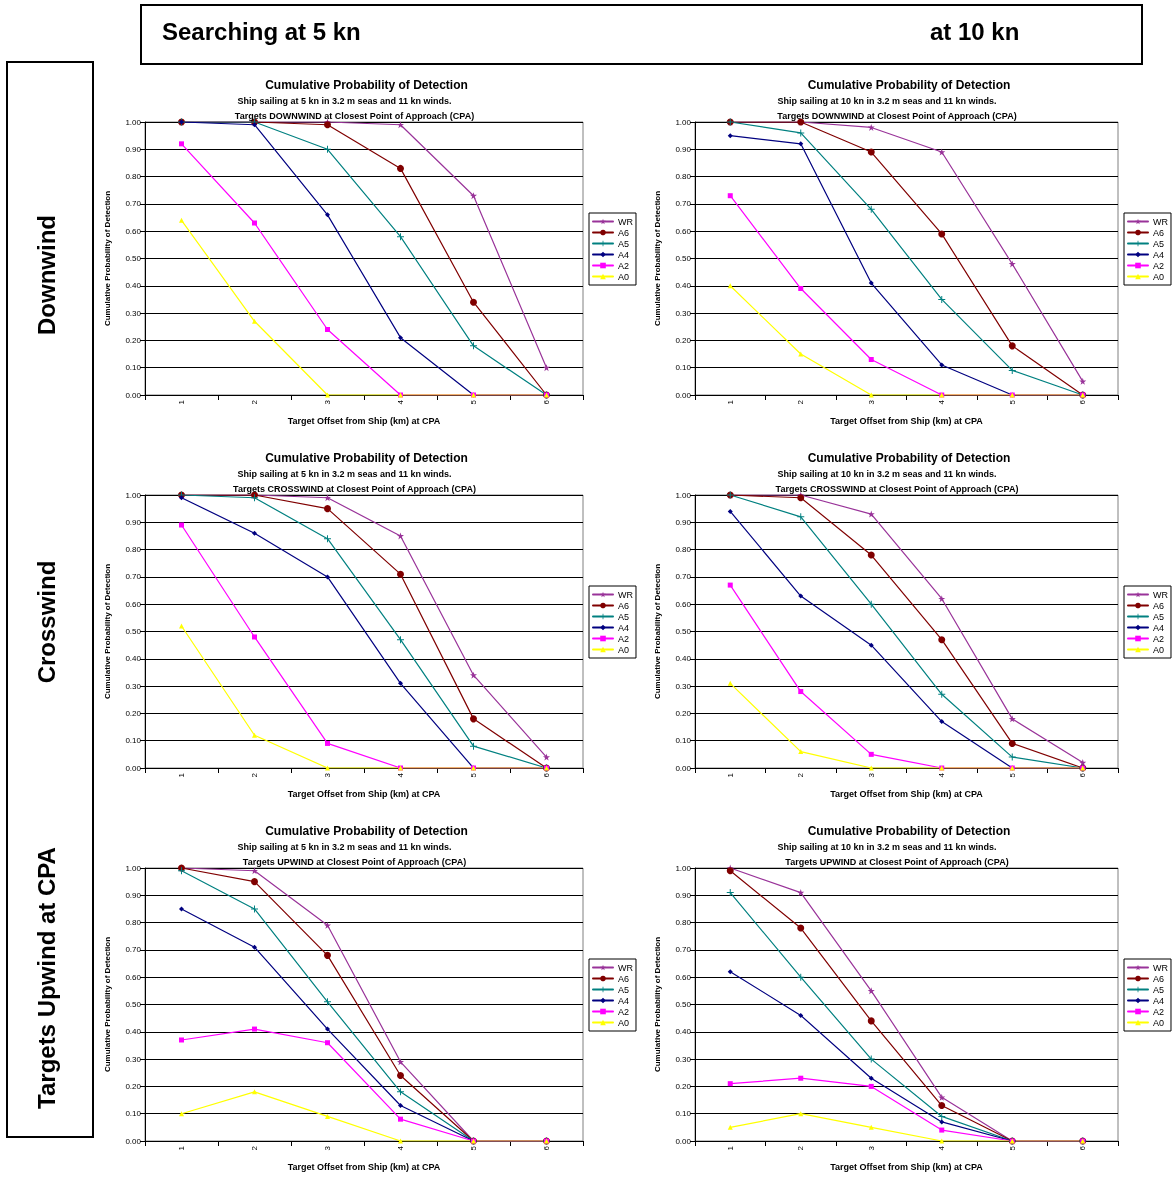  I want to click on text: at 10 kn, so click(975, 32).